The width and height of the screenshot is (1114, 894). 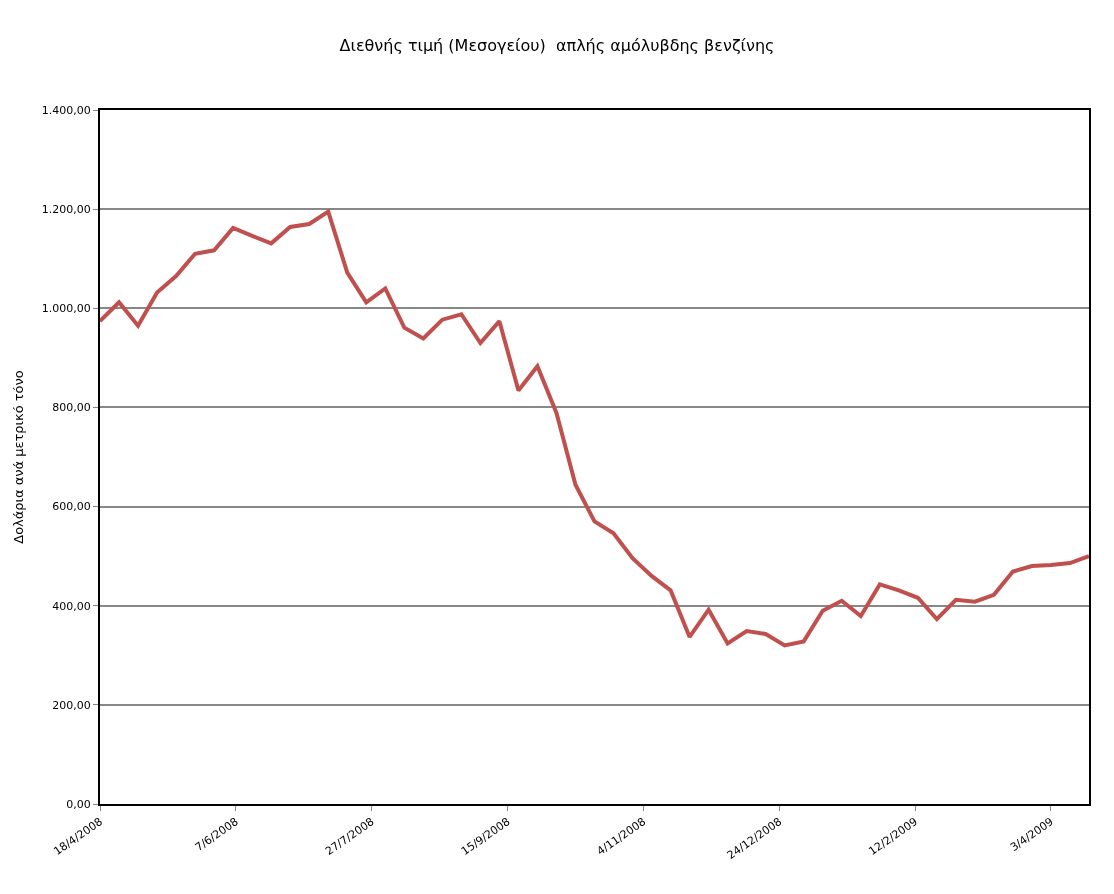 I want to click on y-tick-label: 400,00, so click(x=71, y=606).